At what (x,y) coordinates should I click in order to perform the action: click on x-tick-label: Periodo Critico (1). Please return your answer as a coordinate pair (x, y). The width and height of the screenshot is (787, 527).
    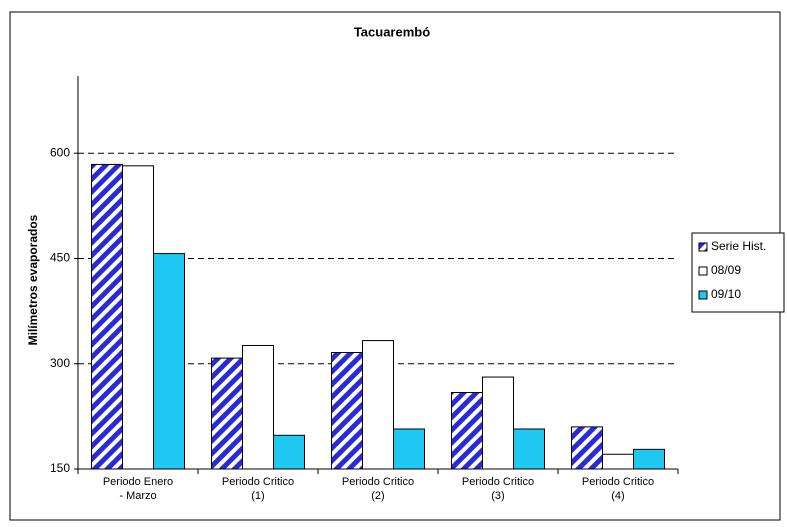
    Looking at the image, I should click on (258, 489).